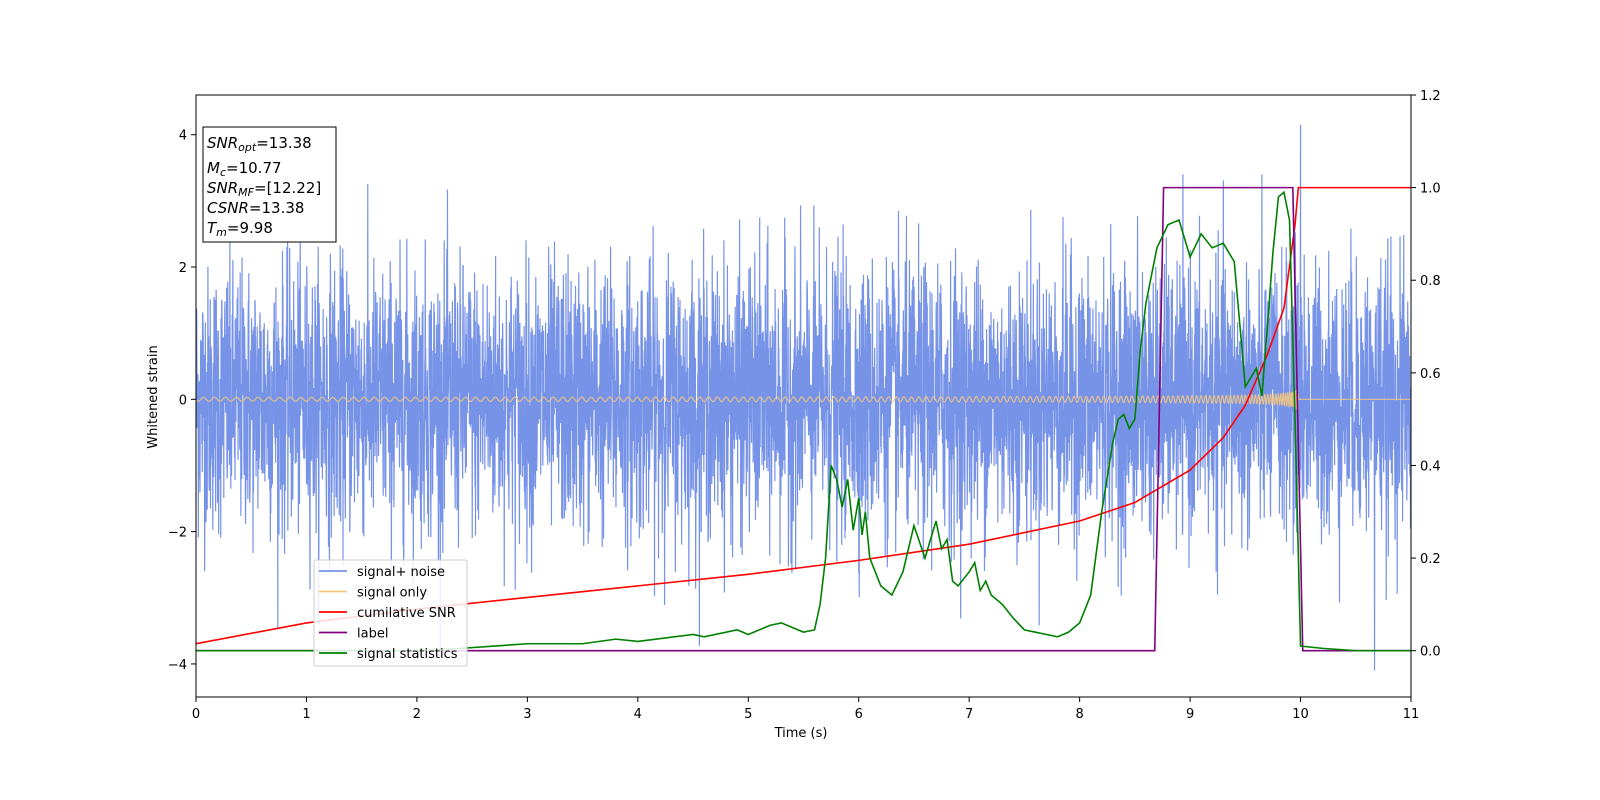 Image resolution: width=1600 pixels, height=800 pixels. What do you see at coordinates (527, 714) in the screenshot?
I see `x-tick-label: 3` at bounding box center [527, 714].